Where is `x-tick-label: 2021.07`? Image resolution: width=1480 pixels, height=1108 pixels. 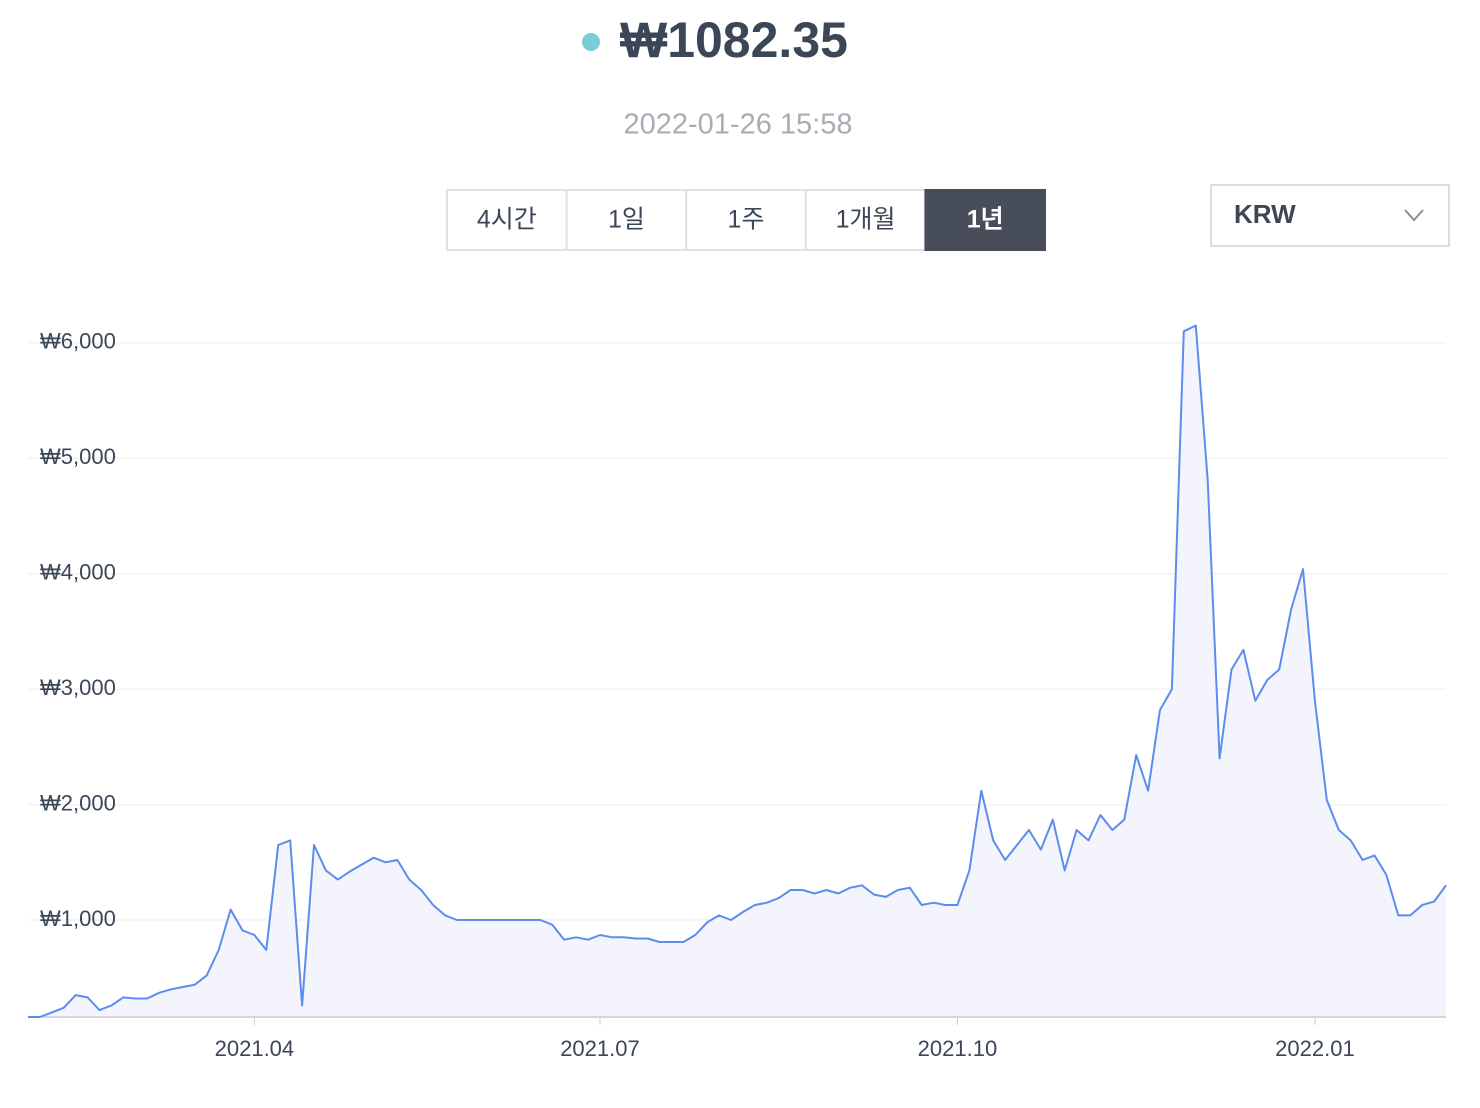 x-tick-label: 2021.07 is located at coordinates (600, 1048).